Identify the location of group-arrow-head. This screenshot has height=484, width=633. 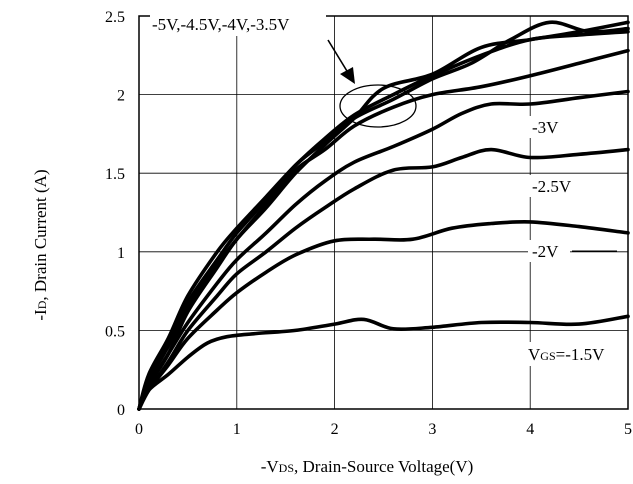
(347, 75).